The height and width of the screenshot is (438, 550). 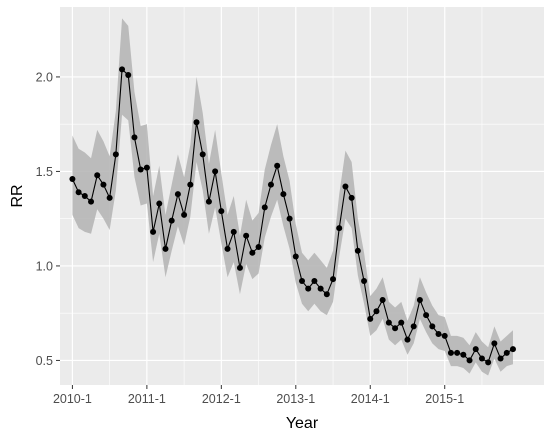 I want to click on y-tick-label: 1.5, so click(x=44, y=172).